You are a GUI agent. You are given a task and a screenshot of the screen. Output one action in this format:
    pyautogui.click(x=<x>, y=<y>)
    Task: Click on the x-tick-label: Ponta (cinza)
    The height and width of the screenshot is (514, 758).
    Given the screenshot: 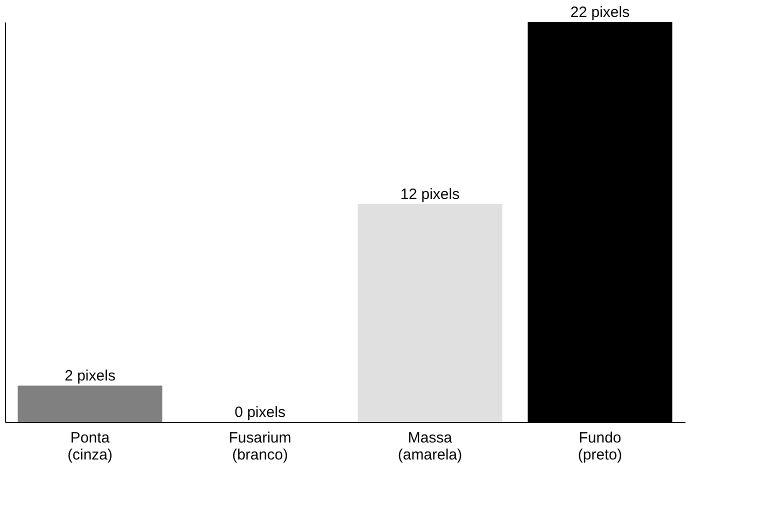 What is the action you would take?
    pyautogui.click(x=90, y=447)
    